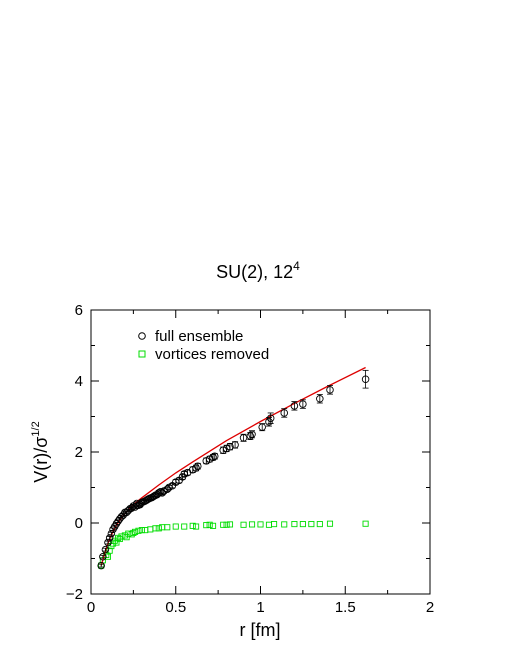 The height and width of the screenshot is (670, 518). Describe the element at coordinates (258, 270) in the screenshot. I see `chart-title: SU(2), 124` at that location.